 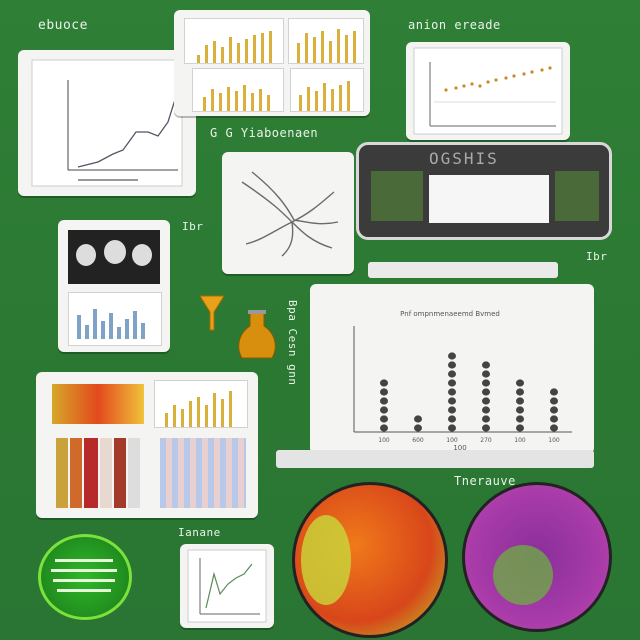 I want to click on bar-charts-card, so click(x=272, y=63).